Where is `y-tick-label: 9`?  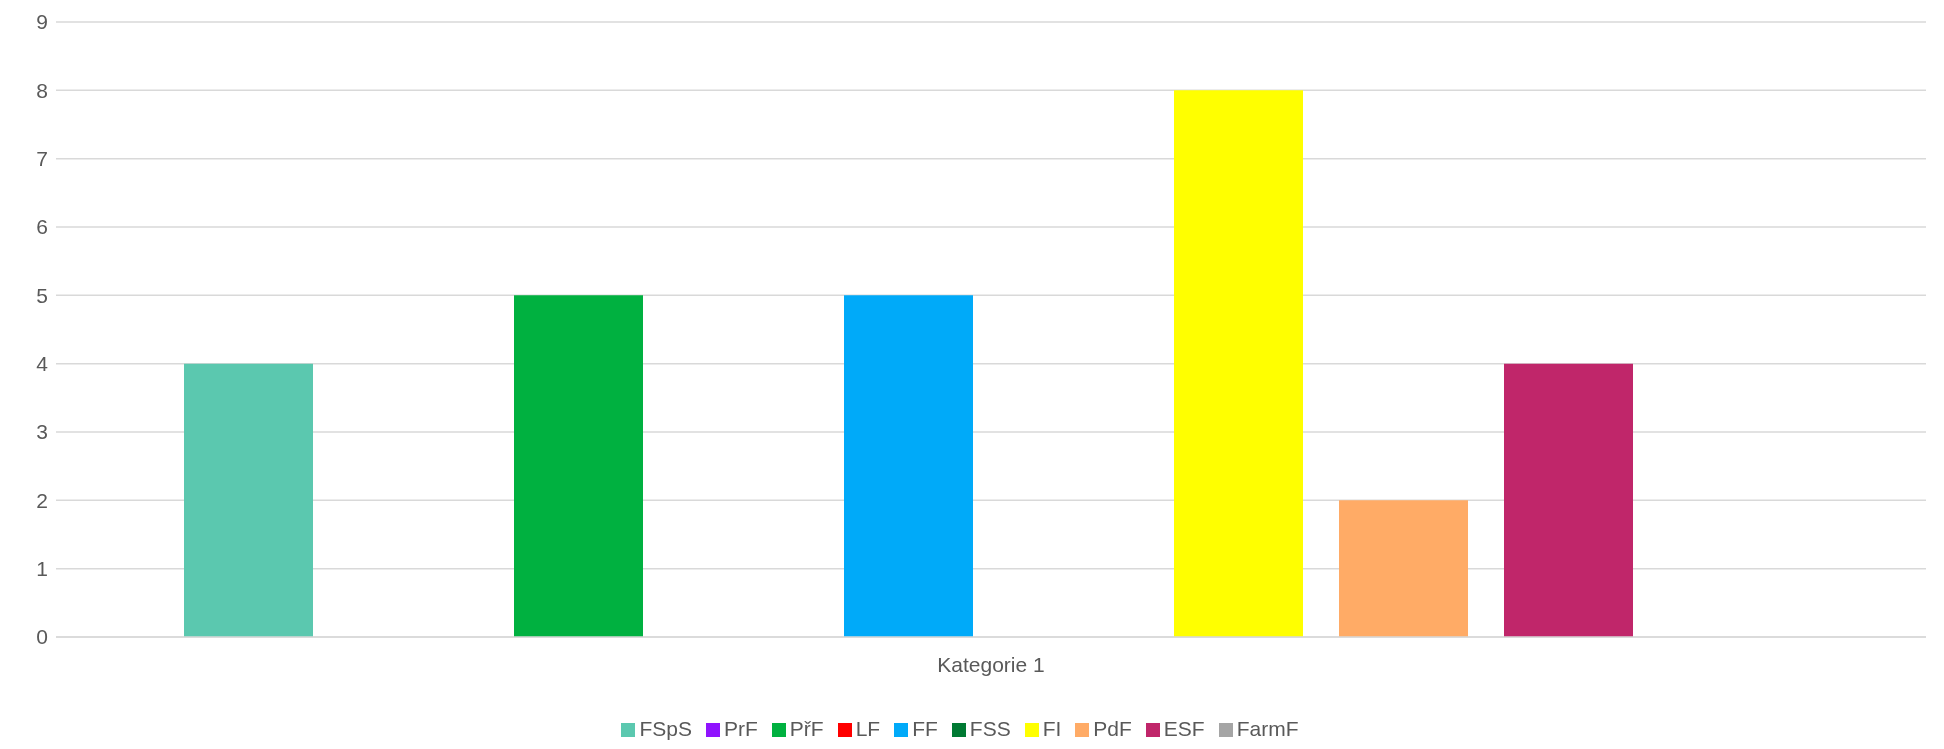
y-tick-label: 9 is located at coordinates (42, 22).